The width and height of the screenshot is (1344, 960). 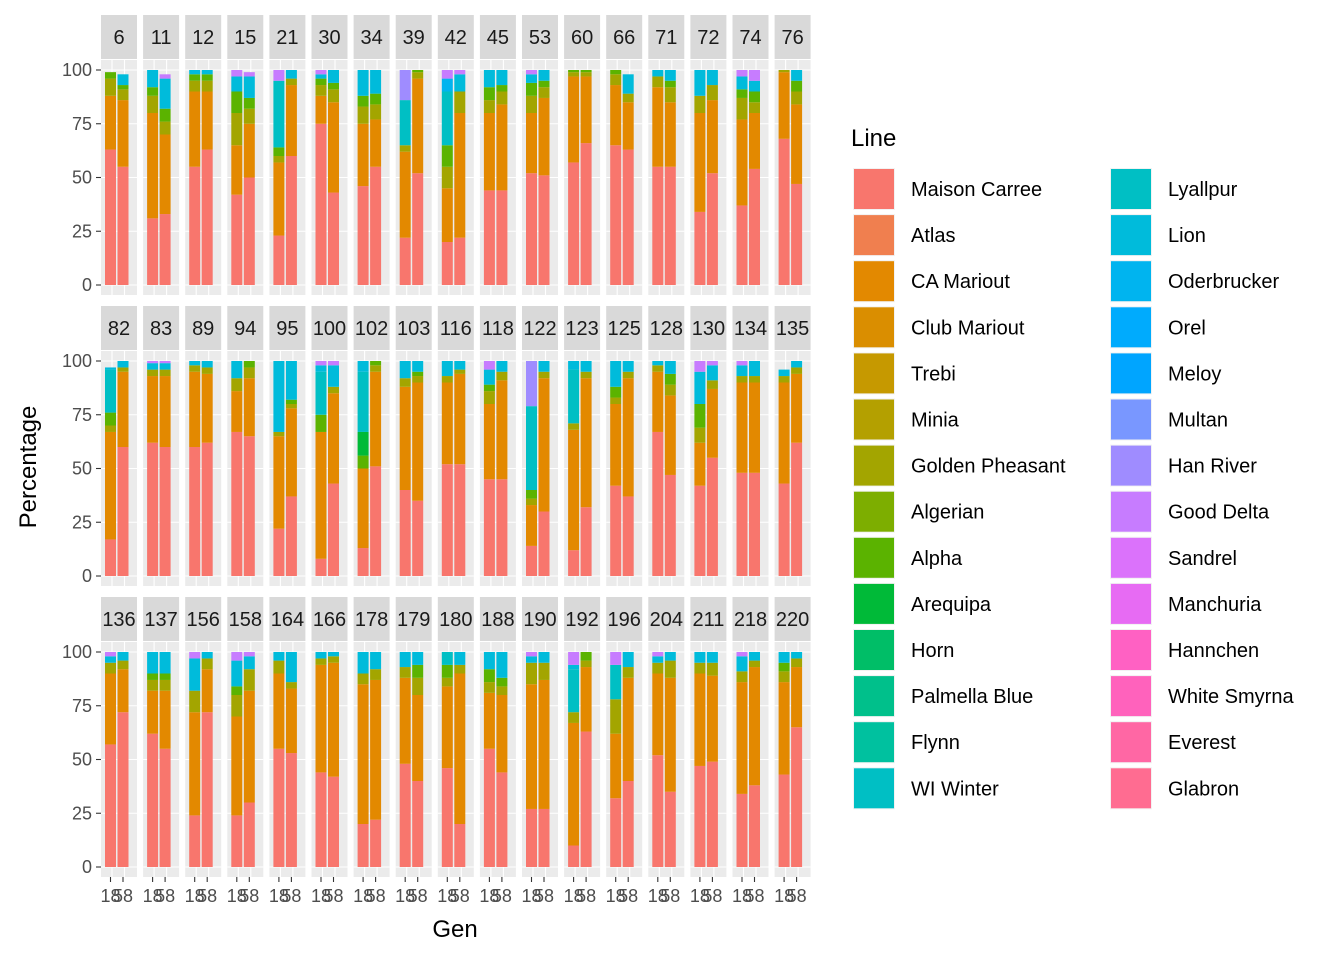 What do you see at coordinates (454, 929) in the screenshot?
I see `x-axis-title: Gen` at bounding box center [454, 929].